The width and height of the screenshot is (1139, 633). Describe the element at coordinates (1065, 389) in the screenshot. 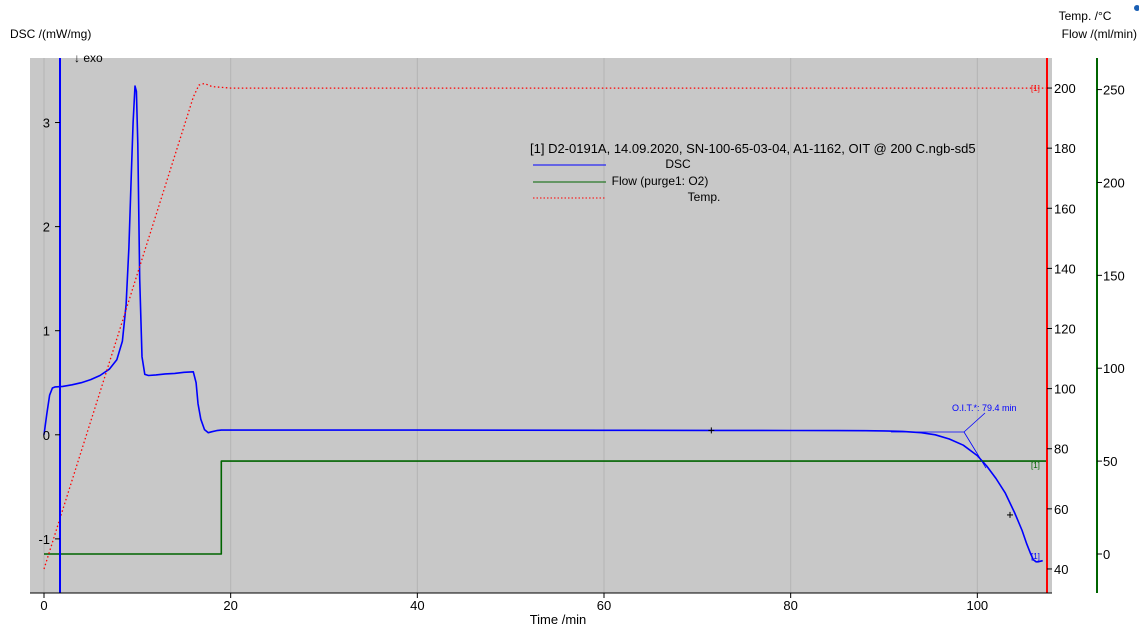

I see `temp-tick-label: 100` at that location.